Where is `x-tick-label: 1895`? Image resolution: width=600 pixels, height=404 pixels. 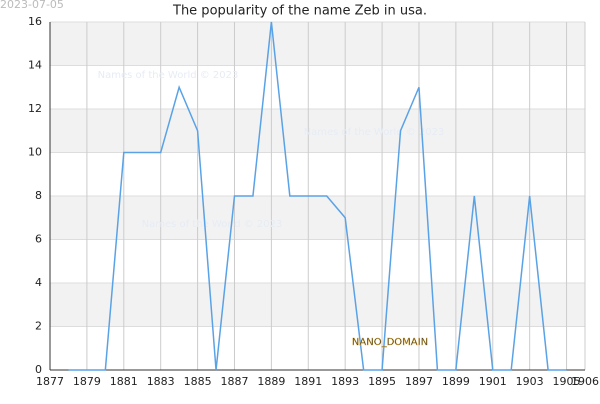 x-tick-label: 1895 is located at coordinates (382, 381).